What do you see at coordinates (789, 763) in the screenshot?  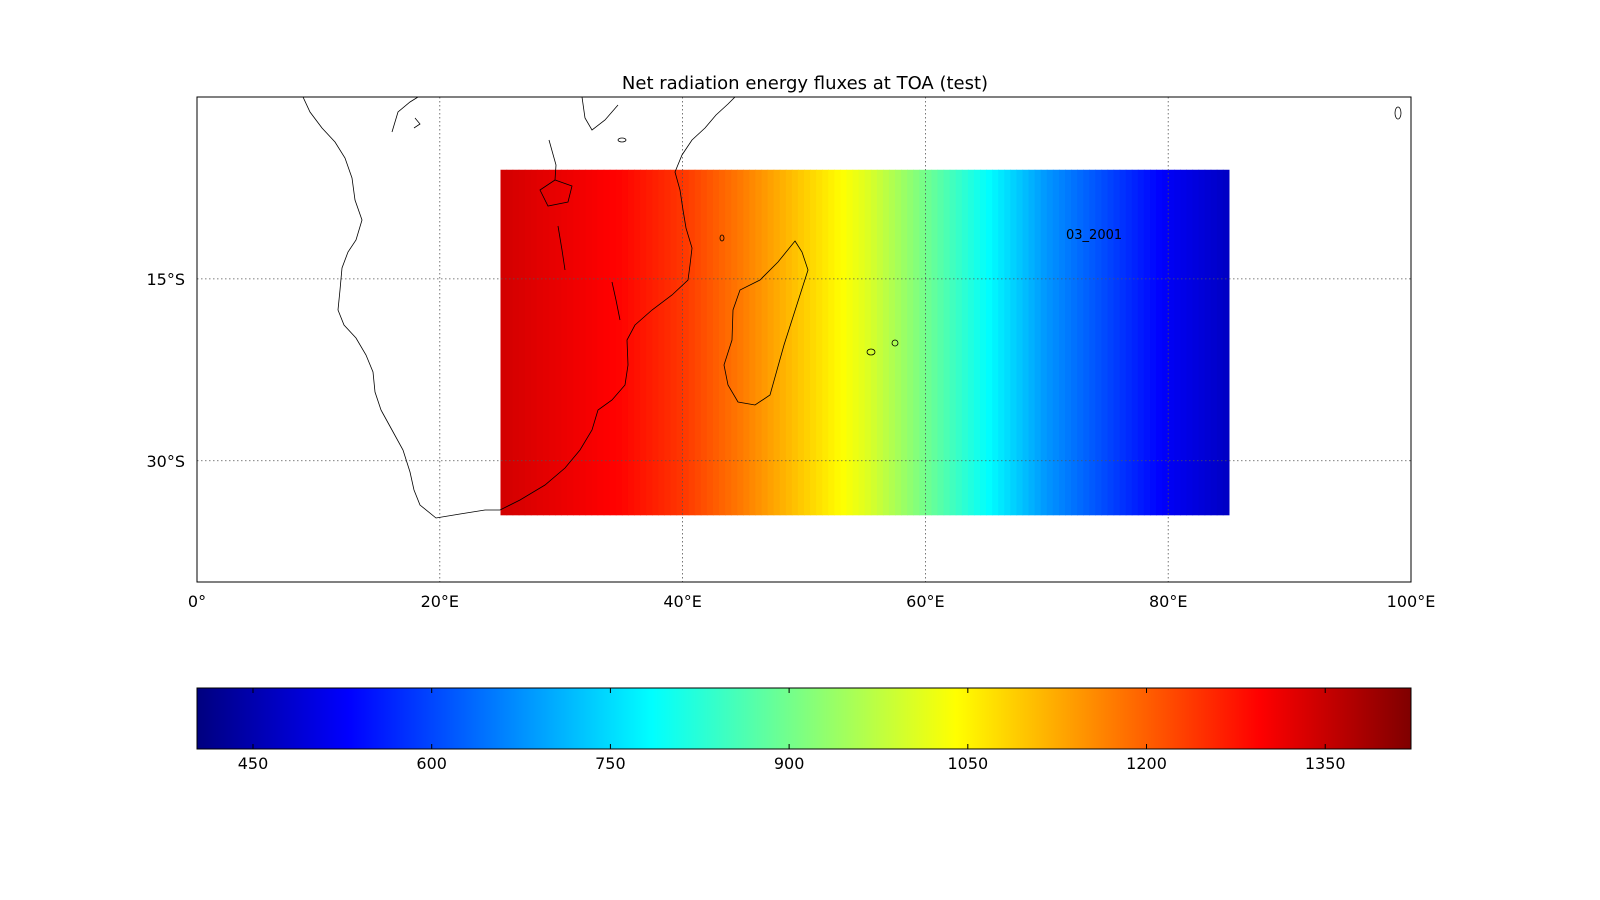 I see `colorbar-tick-label: 900` at bounding box center [789, 763].